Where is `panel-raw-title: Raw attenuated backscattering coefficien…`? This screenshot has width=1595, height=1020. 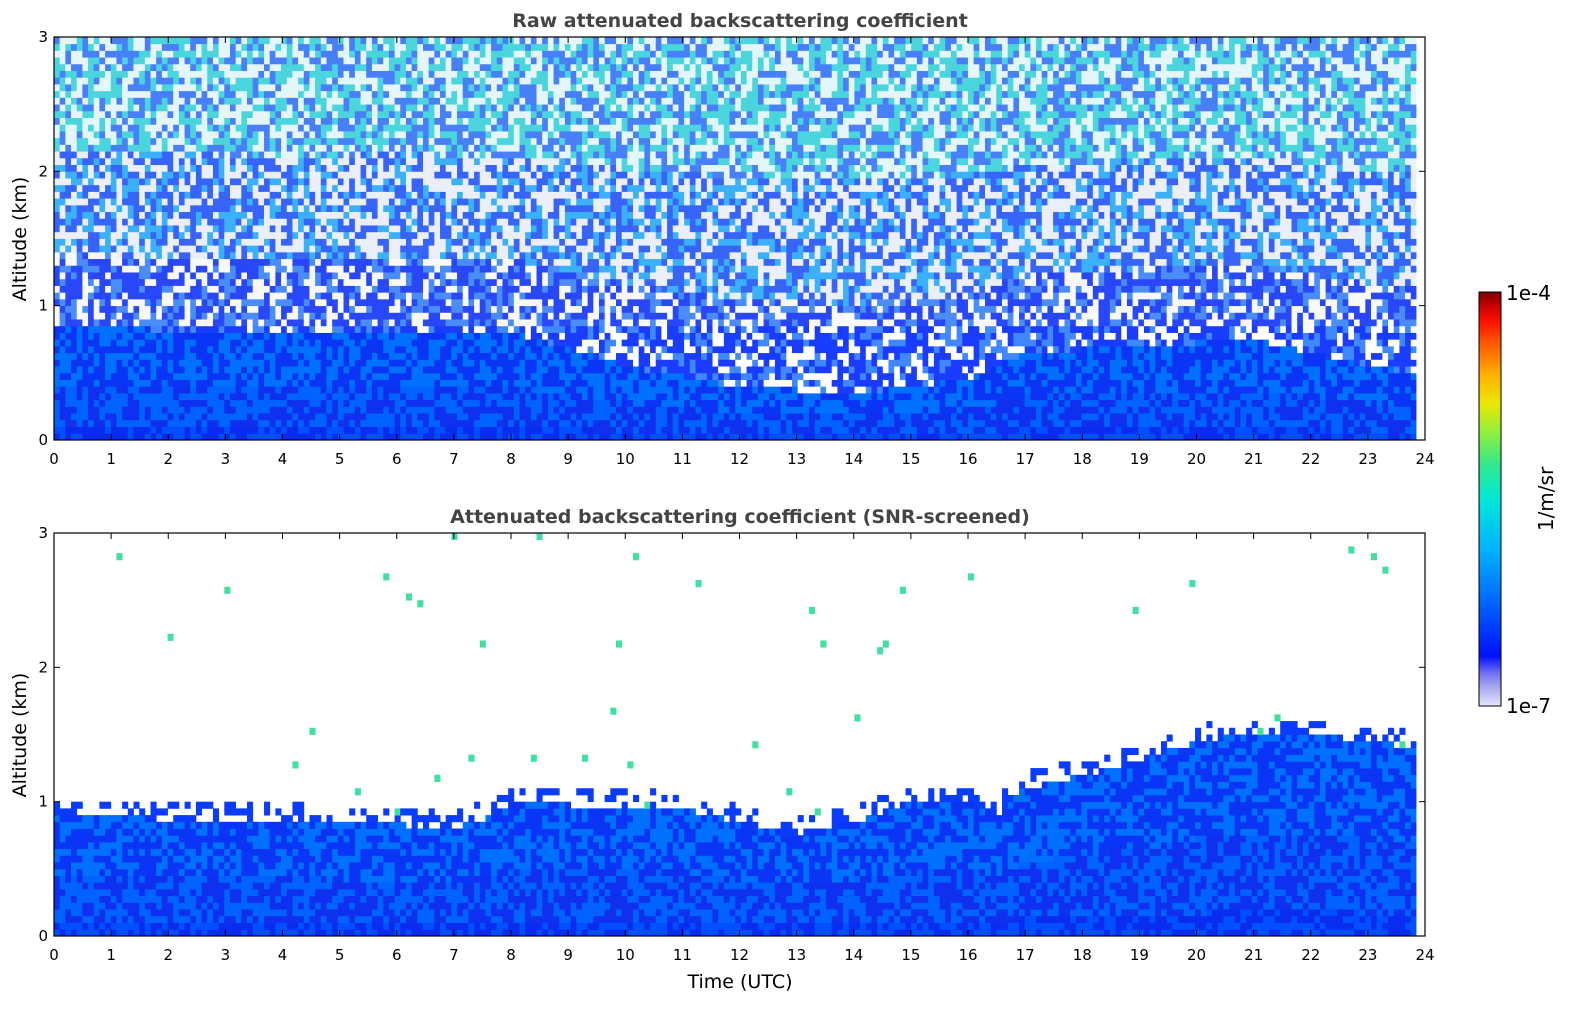
panel-raw-title: Raw attenuated backscattering coefficien… is located at coordinates (740, 21).